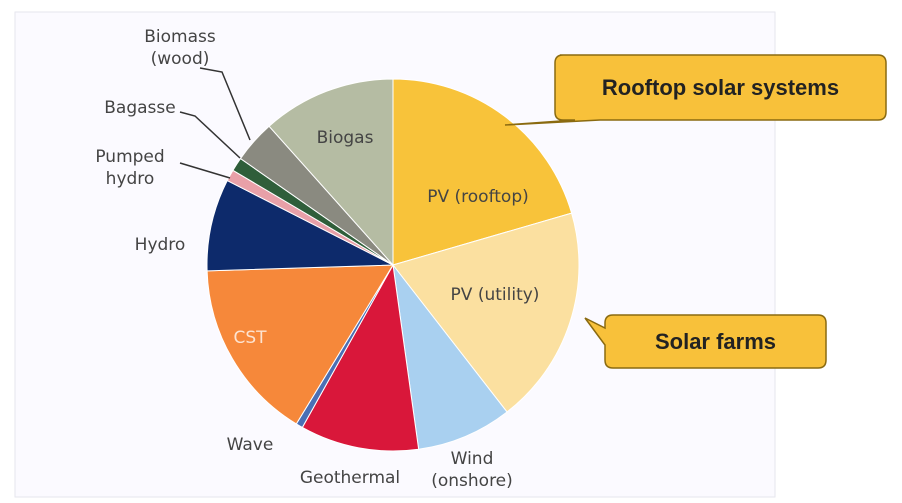 Image resolution: width=902 pixels, height=503 pixels. What do you see at coordinates (250, 337) in the screenshot?
I see `slice-label: CST` at bounding box center [250, 337].